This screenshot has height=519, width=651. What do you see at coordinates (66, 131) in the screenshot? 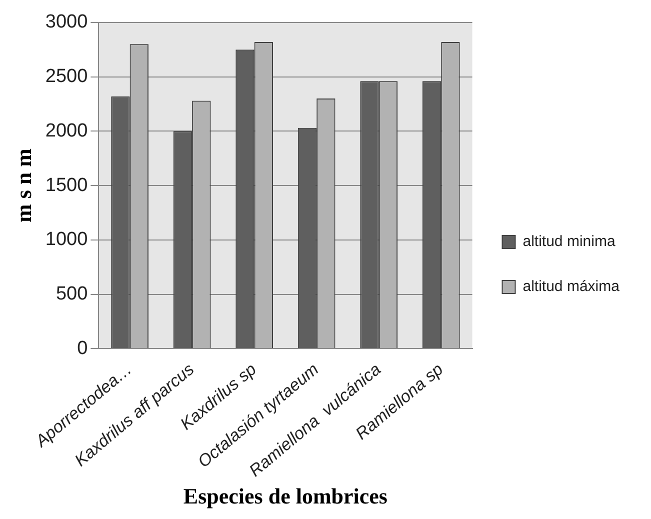
I see `y-tick-label: 2000` at bounding box center [66, 131].